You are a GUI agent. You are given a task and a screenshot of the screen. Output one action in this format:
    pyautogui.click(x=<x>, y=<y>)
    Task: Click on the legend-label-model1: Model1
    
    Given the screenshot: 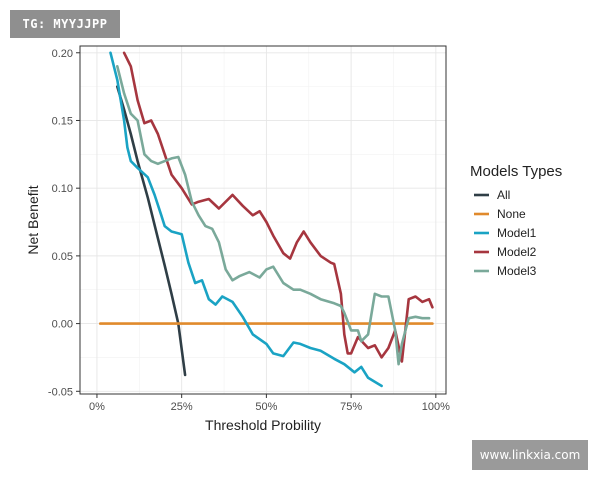 What is the action you would take?
    pyautogui.click(x=517, y=233)
    